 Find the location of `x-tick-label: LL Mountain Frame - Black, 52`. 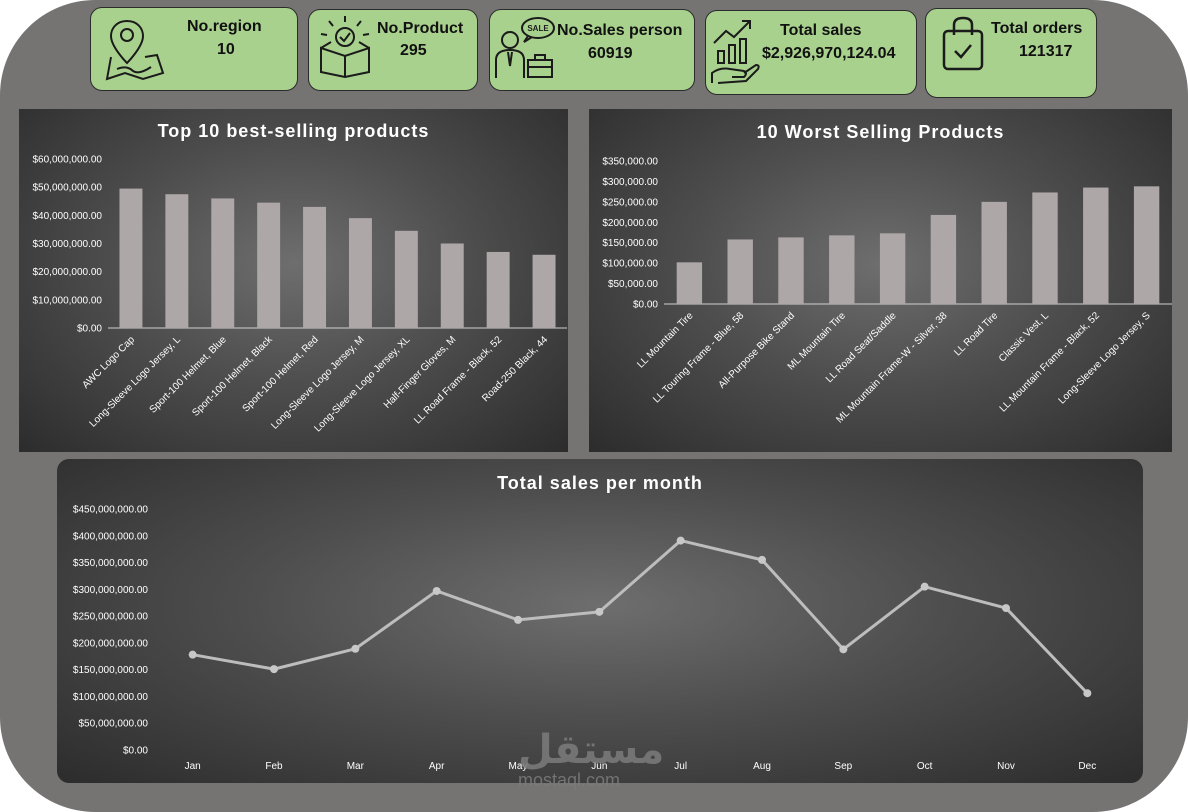

x-tick-label: LL Mountain Frame - Black, 52 is located at coordinates (1050, 362).